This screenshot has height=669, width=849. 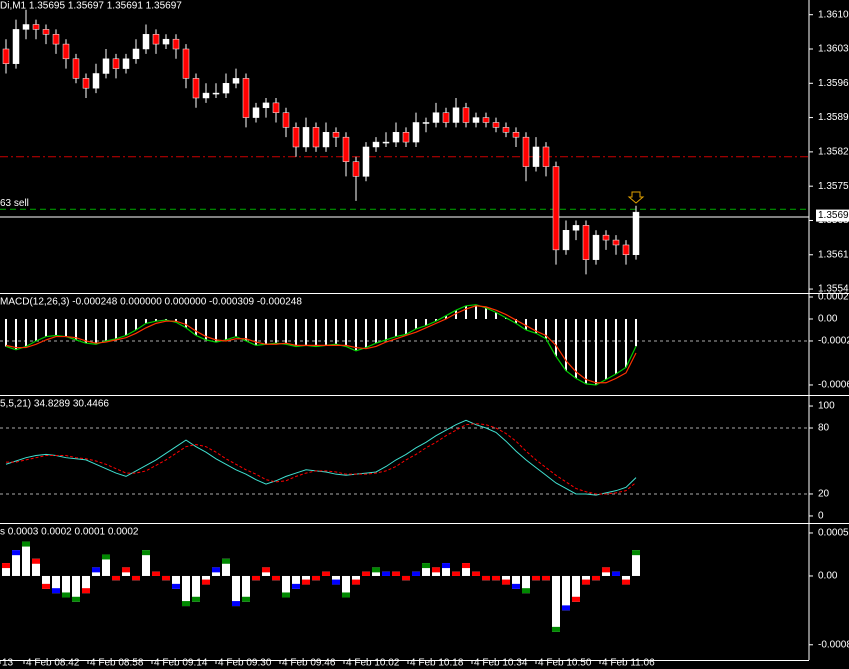 What do you see at coordinates (833, 14) in the screenshot?
I see `y-tick-label: 1.3610` at bounding box center [833, 14].